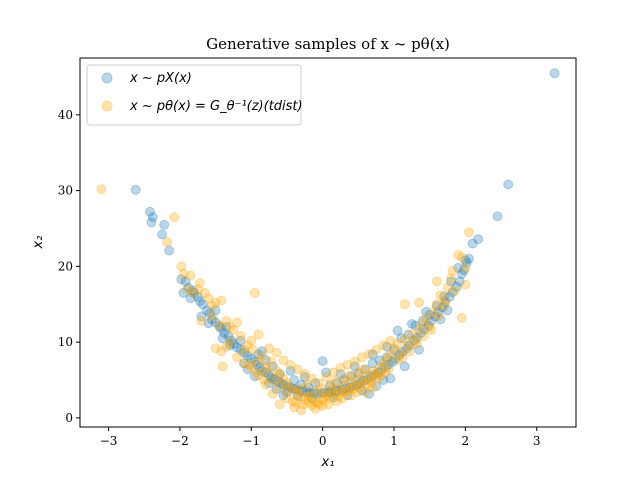 This screenshot has height=480, width=640. Describe the element at coordinates (194, 95) in the screenshot. I see `legend: x ~ pX(x) x ~ pθ(x) = G_θ⁻¹(z)(tdist)` at that location.